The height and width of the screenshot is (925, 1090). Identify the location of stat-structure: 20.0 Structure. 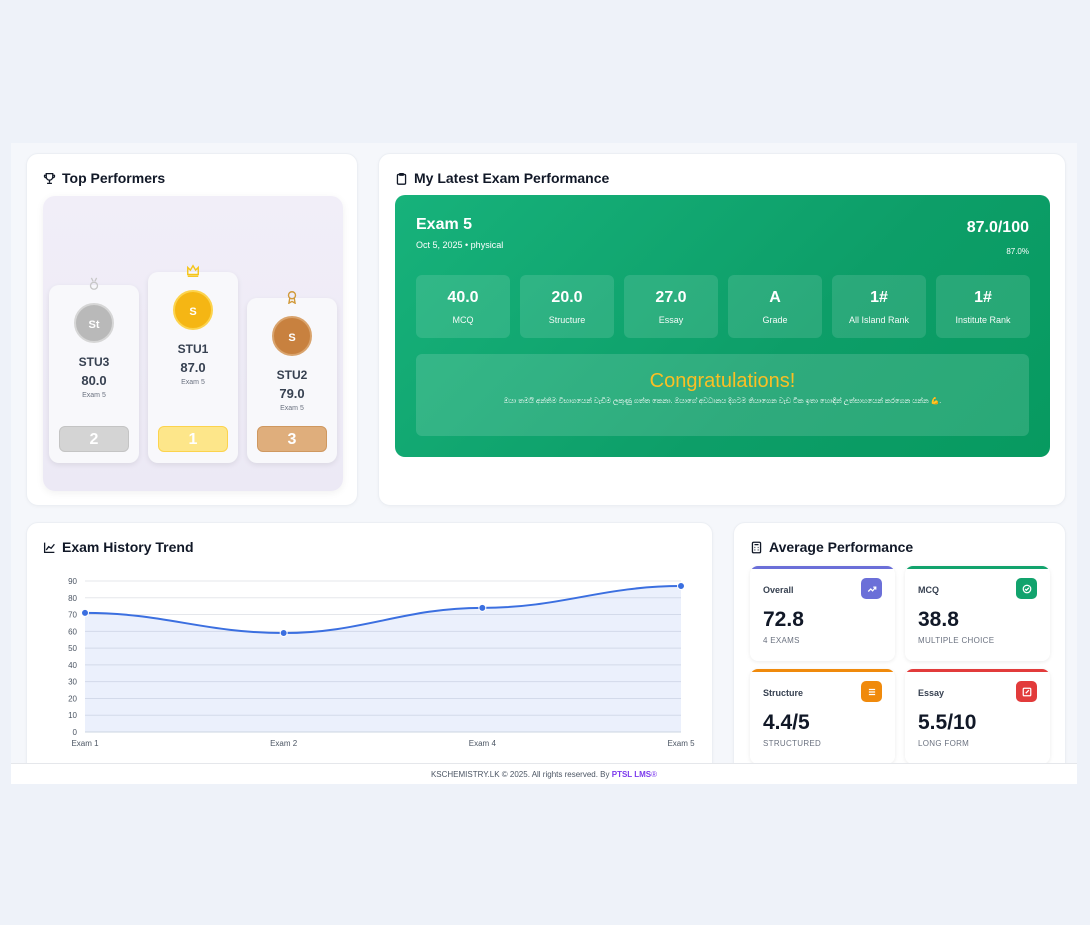
(567, 306).